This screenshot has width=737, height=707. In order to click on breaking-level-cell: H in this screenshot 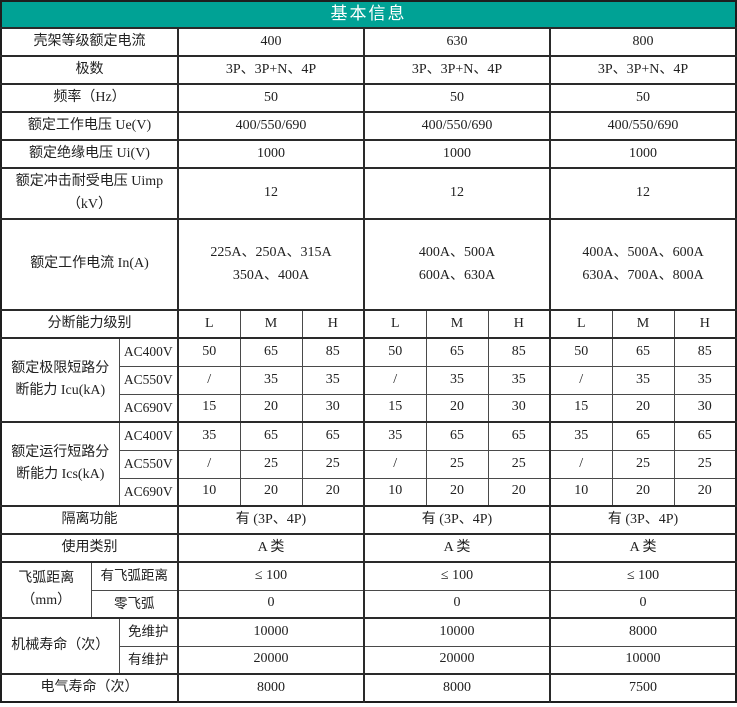, I will do `click(333, 324)`.